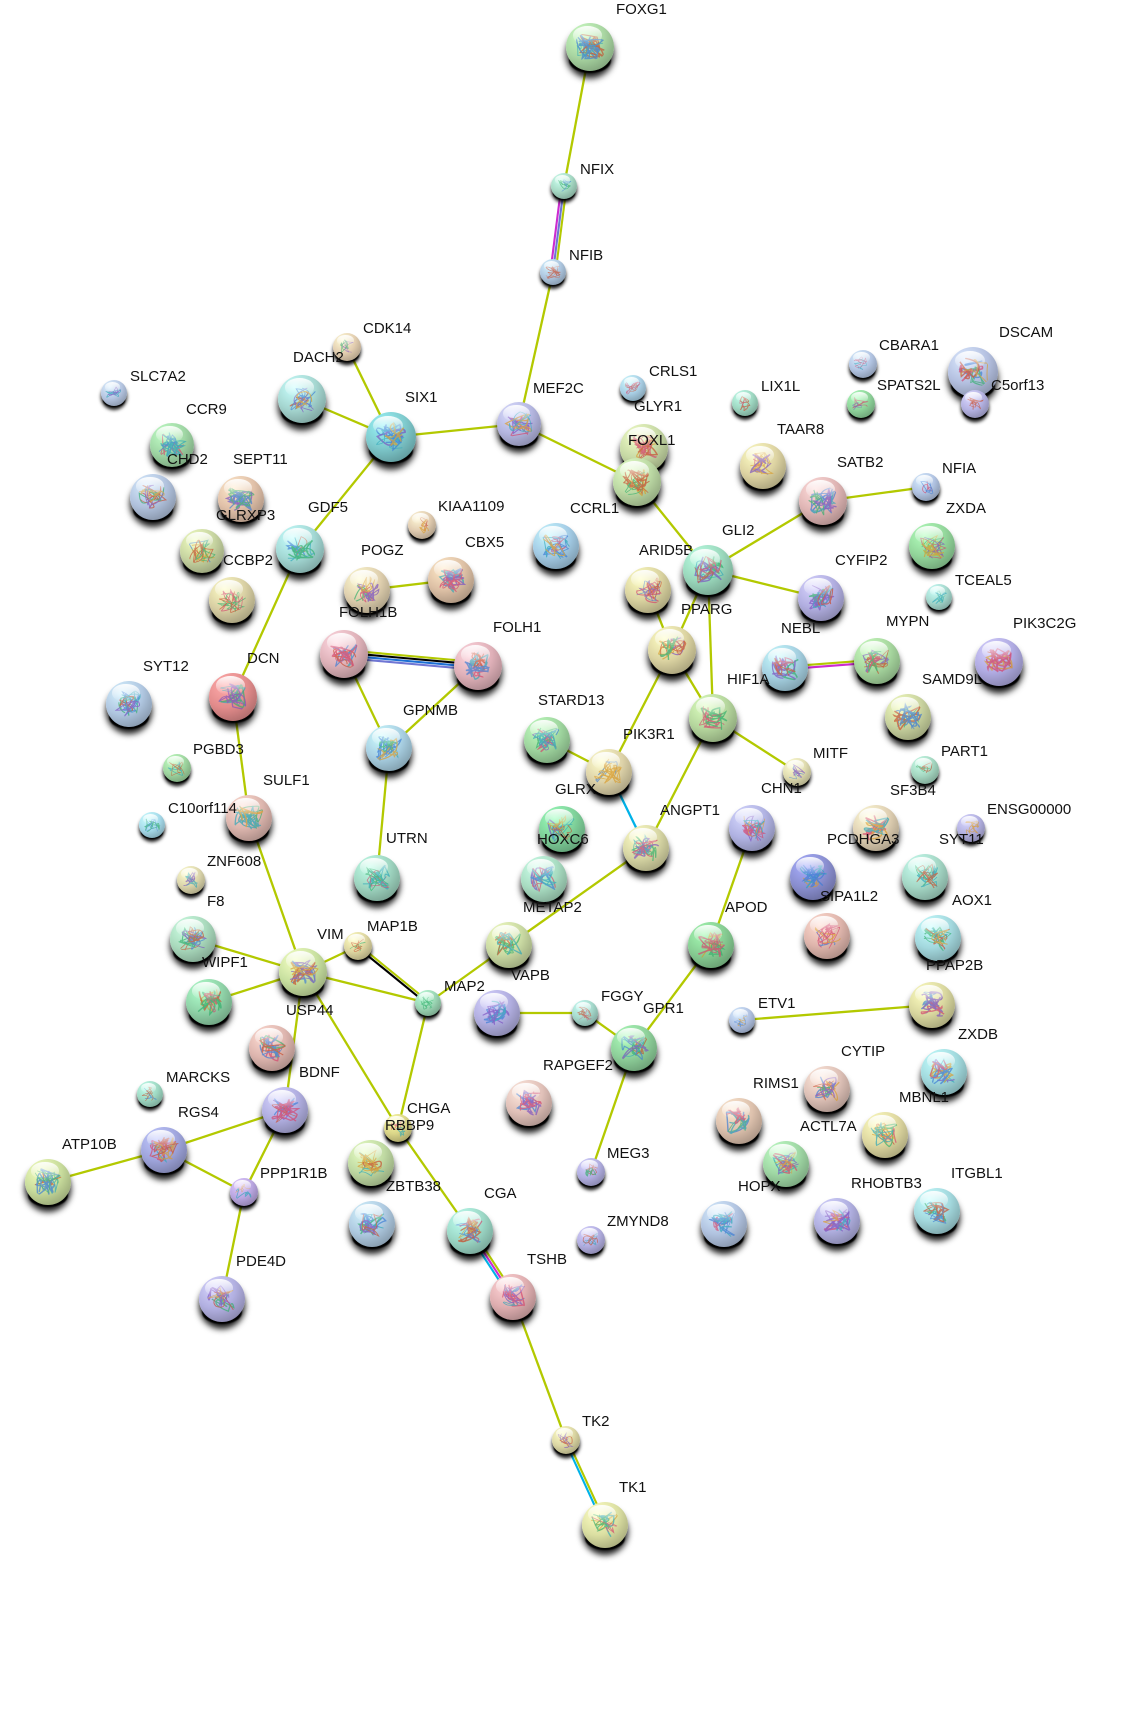 The width and height of the screenshot is (1144, 1727). I want to click on protein-node-NFIA: NFIA, so click(944, 480).